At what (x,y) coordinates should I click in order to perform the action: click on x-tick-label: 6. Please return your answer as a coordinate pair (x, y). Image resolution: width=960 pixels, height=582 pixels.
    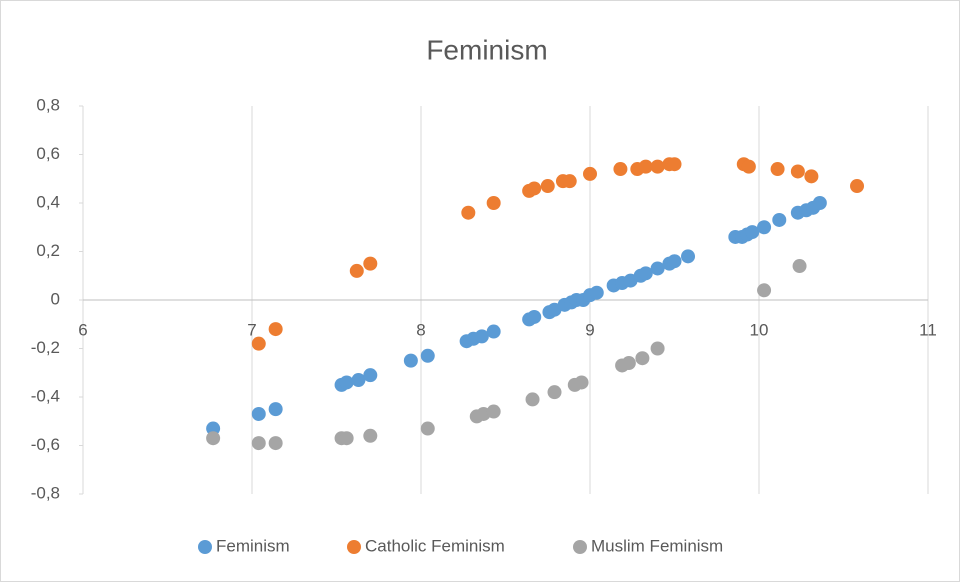
    Looking at the image, I should click on (82, 329).